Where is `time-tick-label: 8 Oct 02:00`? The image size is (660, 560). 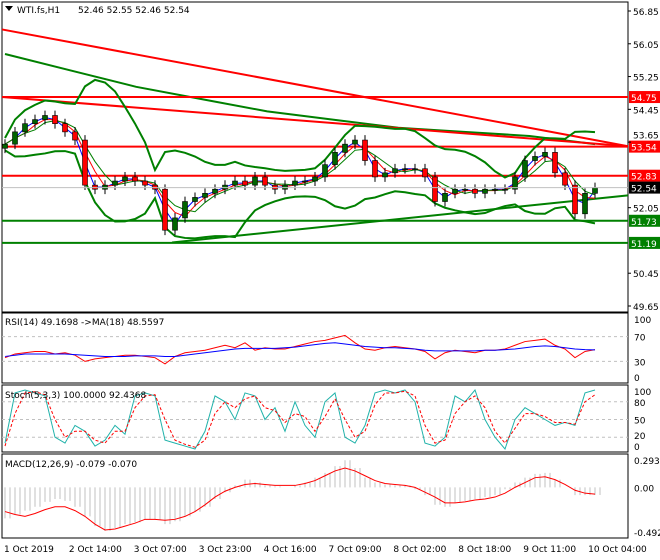
time-tick-label: 8 Oct 02:00 is located at coordinates (419, 550).